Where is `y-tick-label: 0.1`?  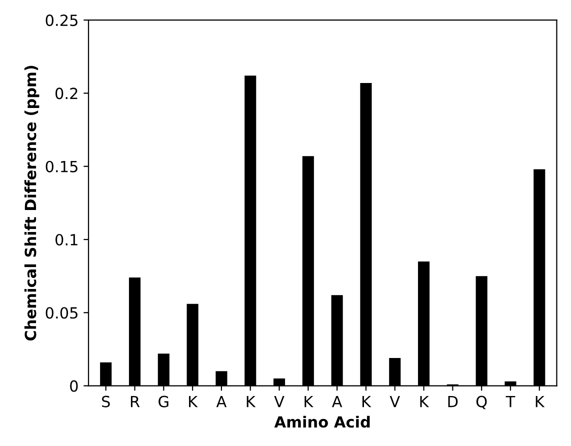 y-tick-label: 0.1 is located at coordinates (66, 240).